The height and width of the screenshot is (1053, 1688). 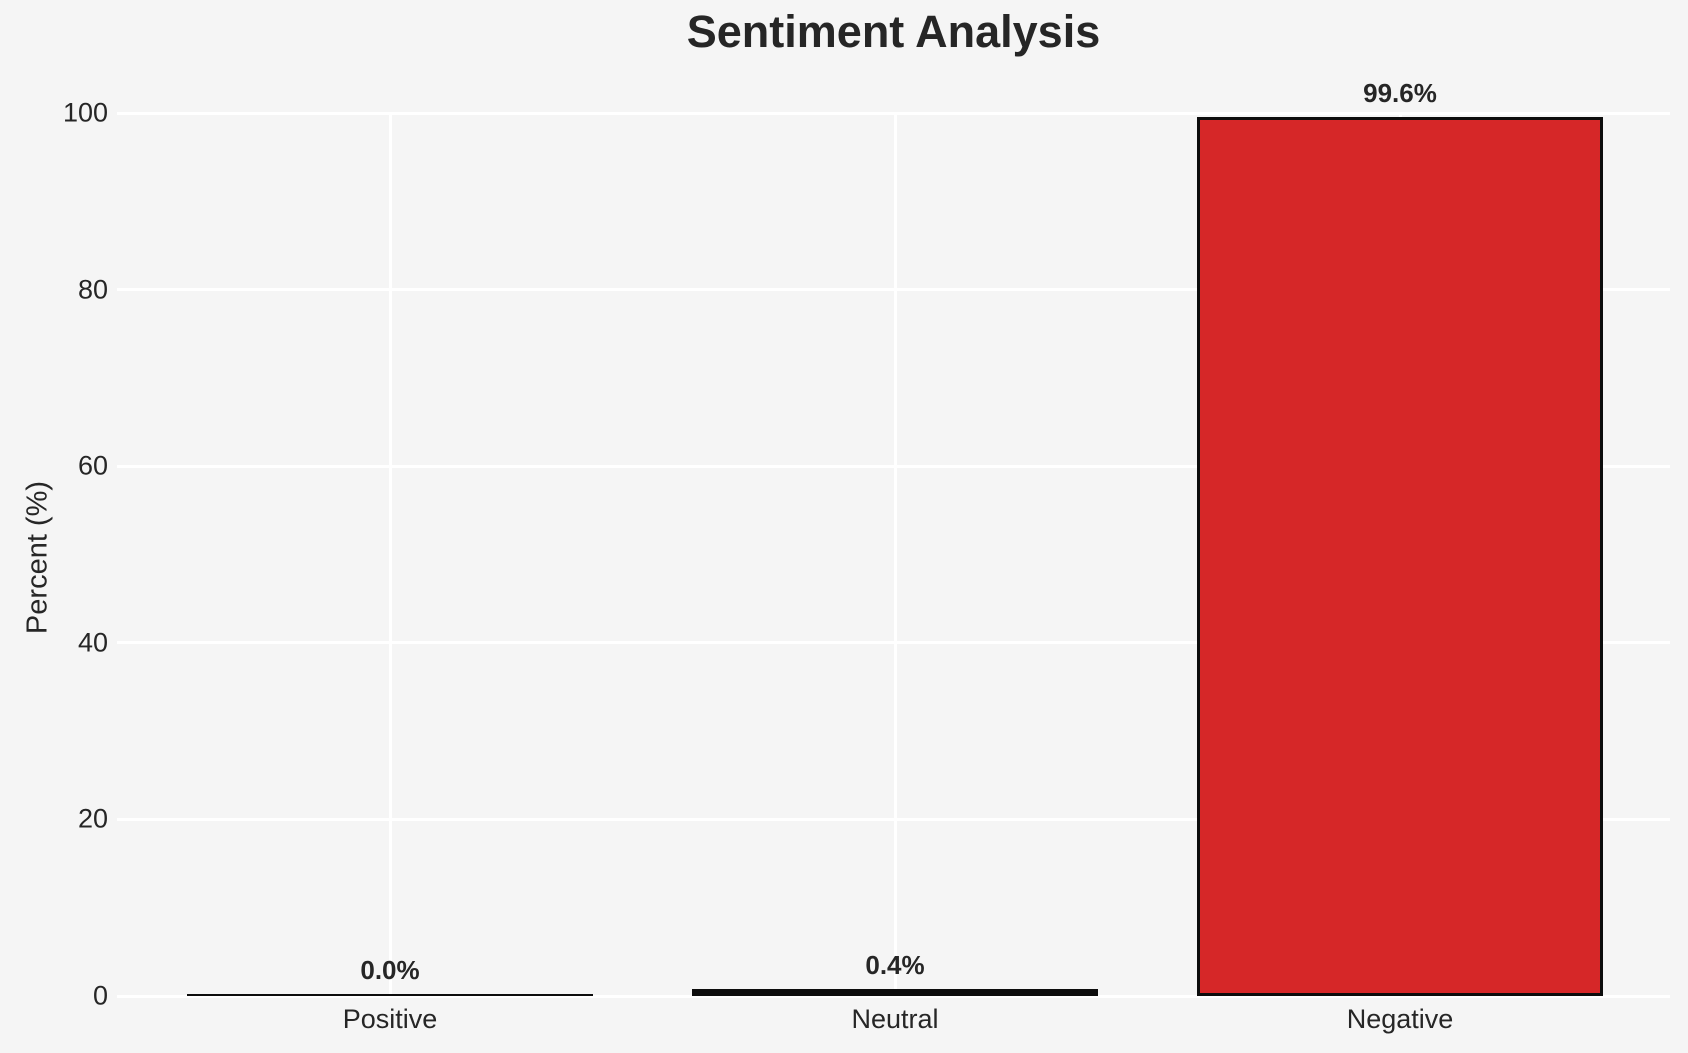 What do you see at coordinates (92, 642) in the screenshot?
I see `y-tick-label-40: 40` at bounding box center [92, 642].